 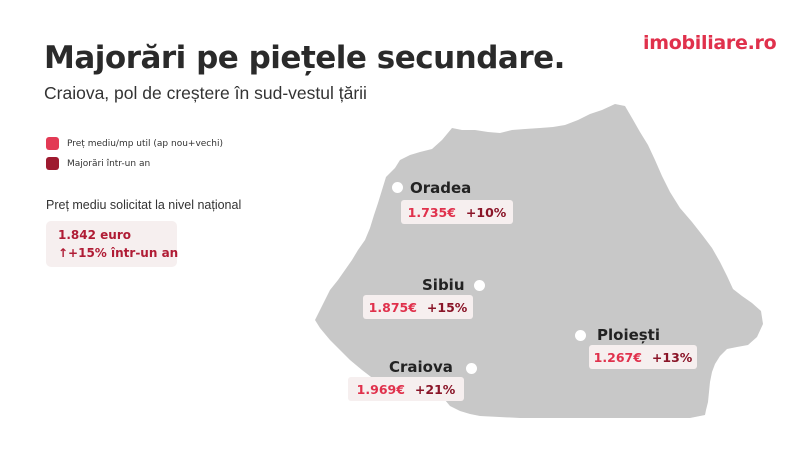 I want to click on city-price-box-ploiesti: 1.267€ +13%, so click(x=643, y=357).